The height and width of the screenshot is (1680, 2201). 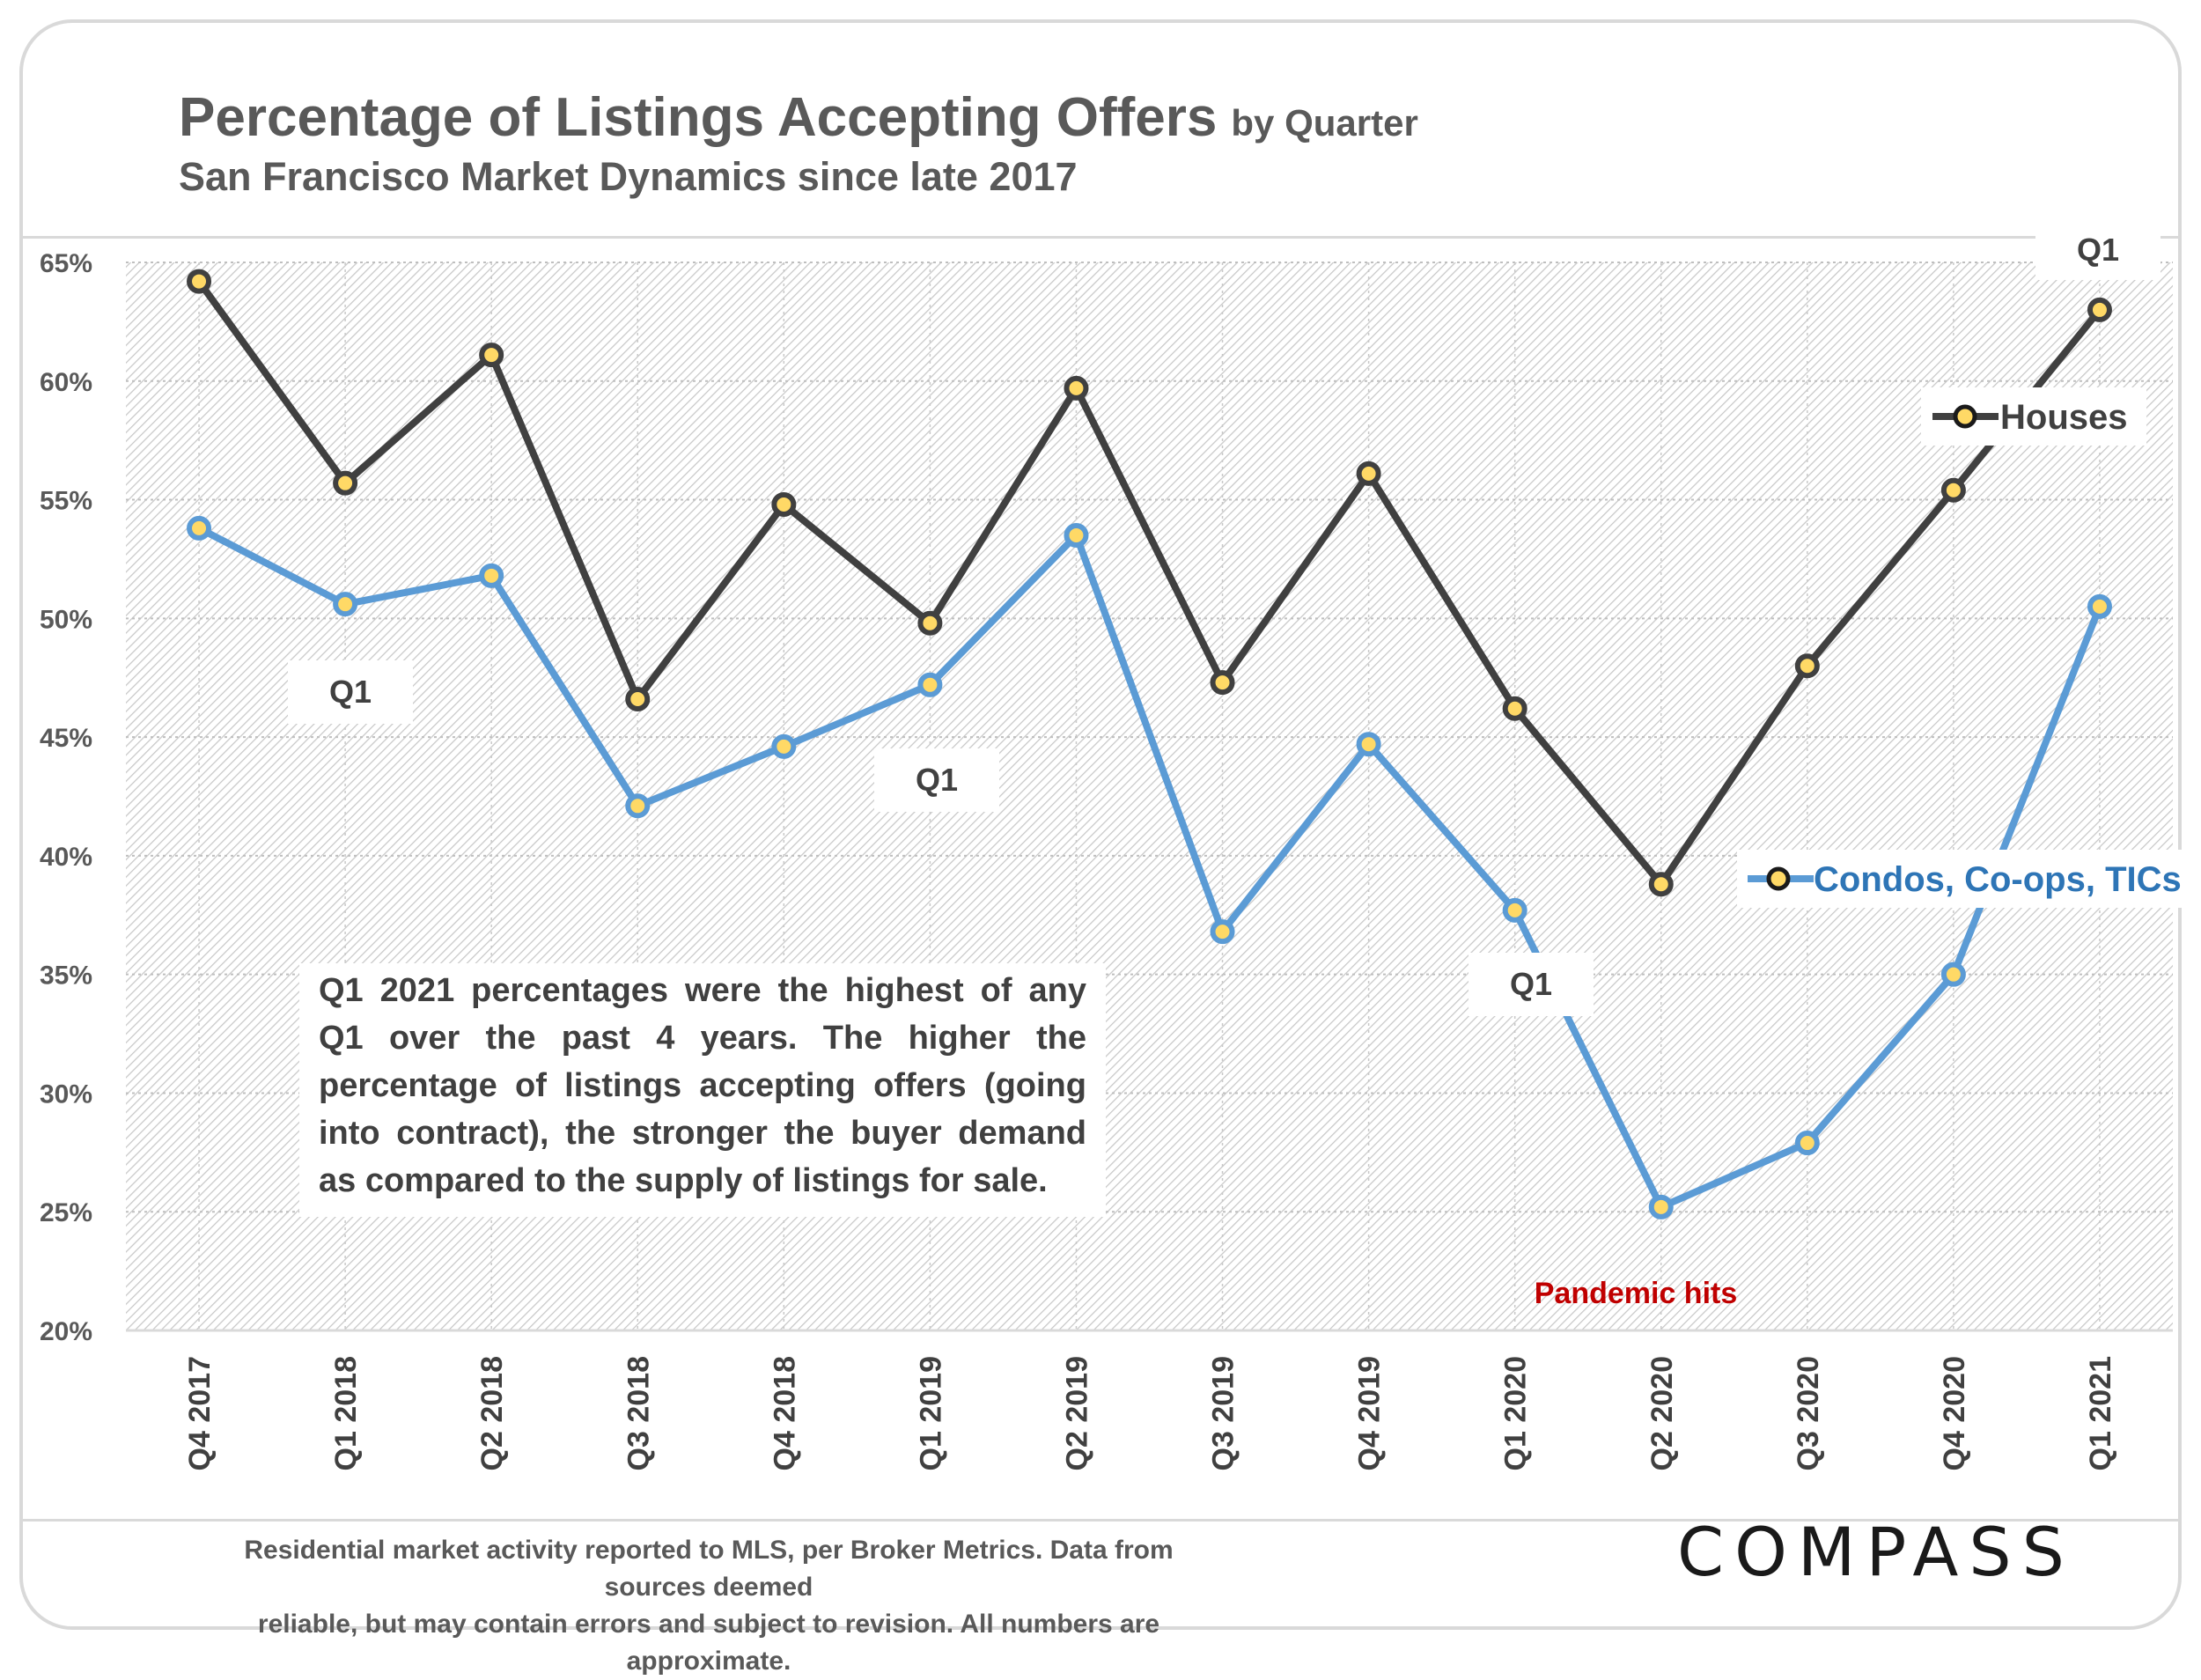 I want to click on x-tick-label: Q1 2020, so click(x=1516, y=1413).